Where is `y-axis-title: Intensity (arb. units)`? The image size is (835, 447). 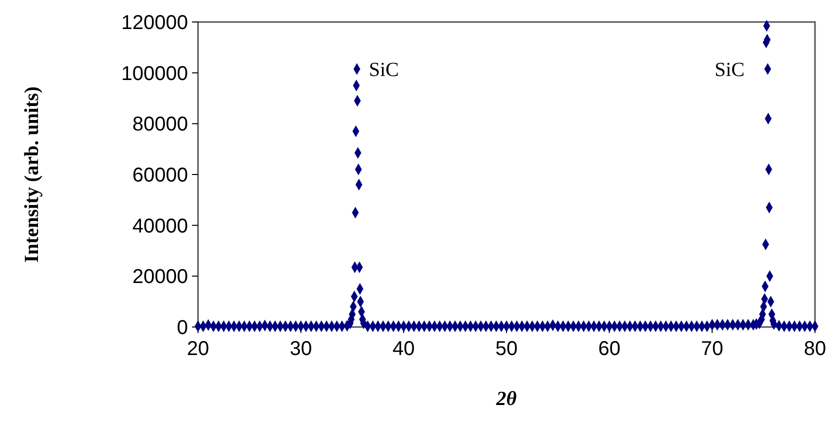
y-axis-title: Intensity (arb. units) is located at coordinates (32, 174).